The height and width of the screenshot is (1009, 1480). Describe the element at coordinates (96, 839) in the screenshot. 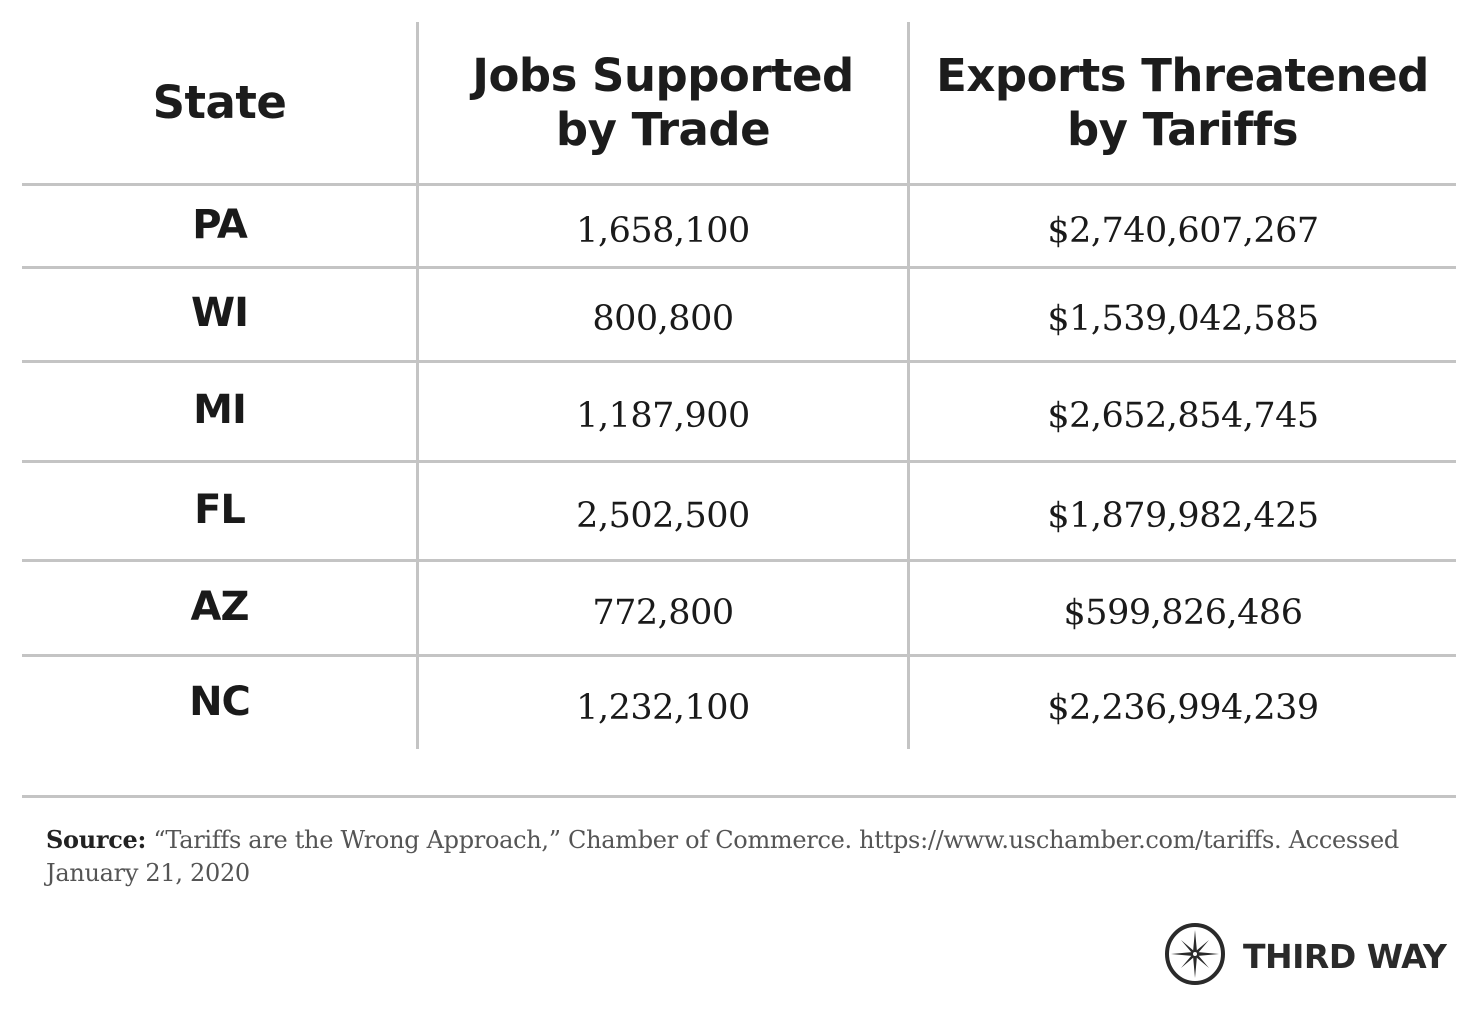

I see `source-label: Source:` at that location.